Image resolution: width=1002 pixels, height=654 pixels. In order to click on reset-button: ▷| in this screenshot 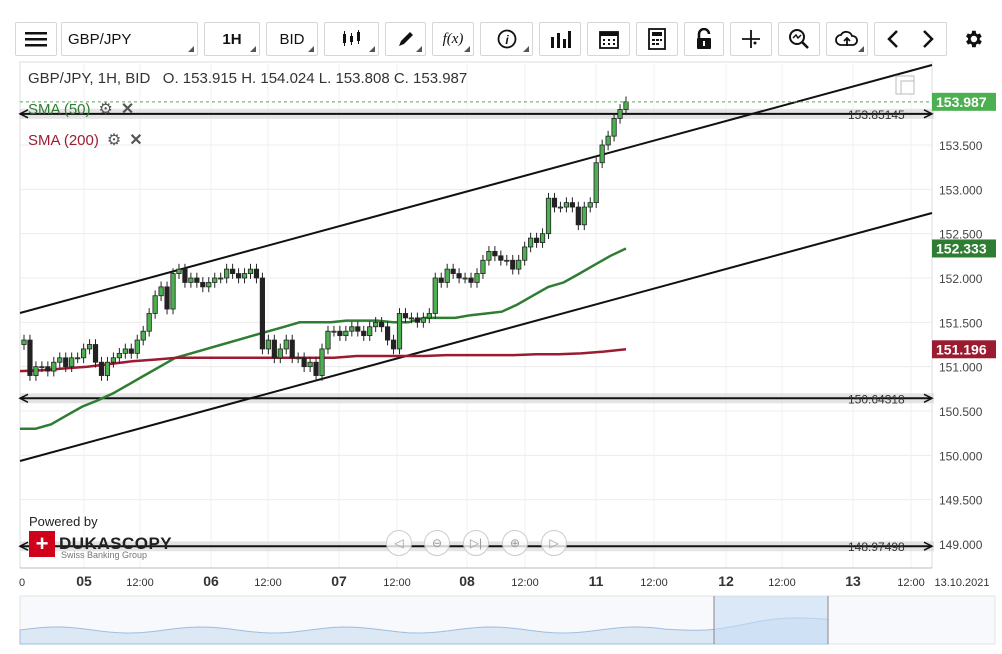, I will do `click(476, 543)`.